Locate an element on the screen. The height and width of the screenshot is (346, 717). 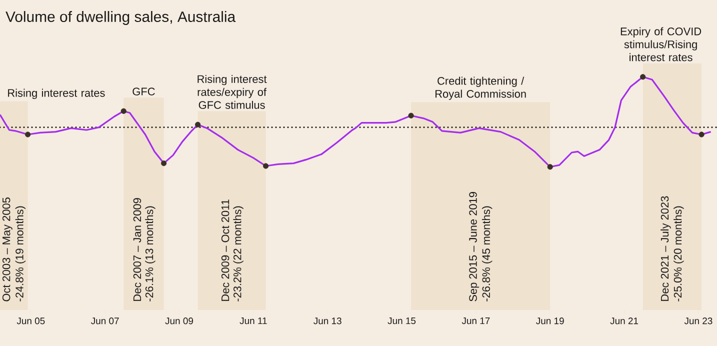
x-tick-label: Jun 21 is located at coordinates (624, 321).